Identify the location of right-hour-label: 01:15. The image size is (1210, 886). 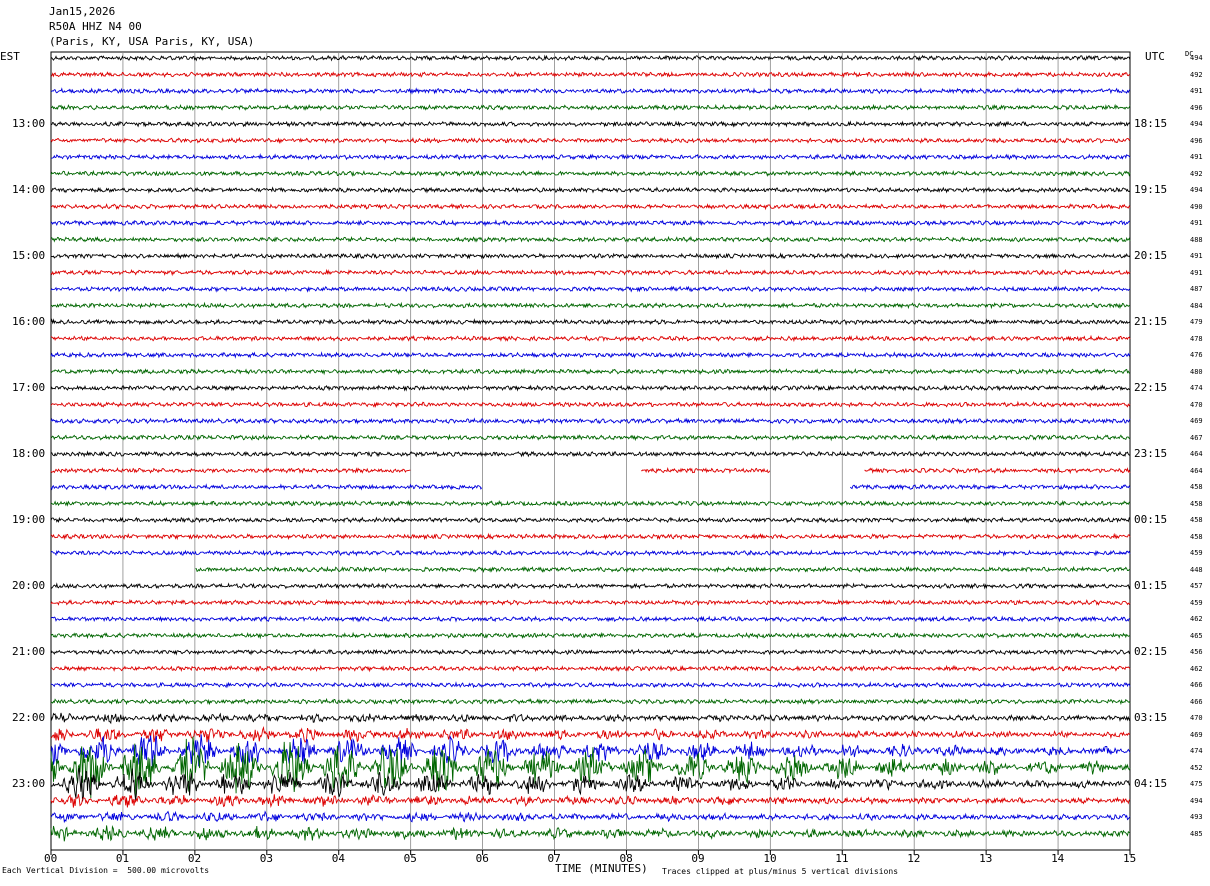
(1151, 585).